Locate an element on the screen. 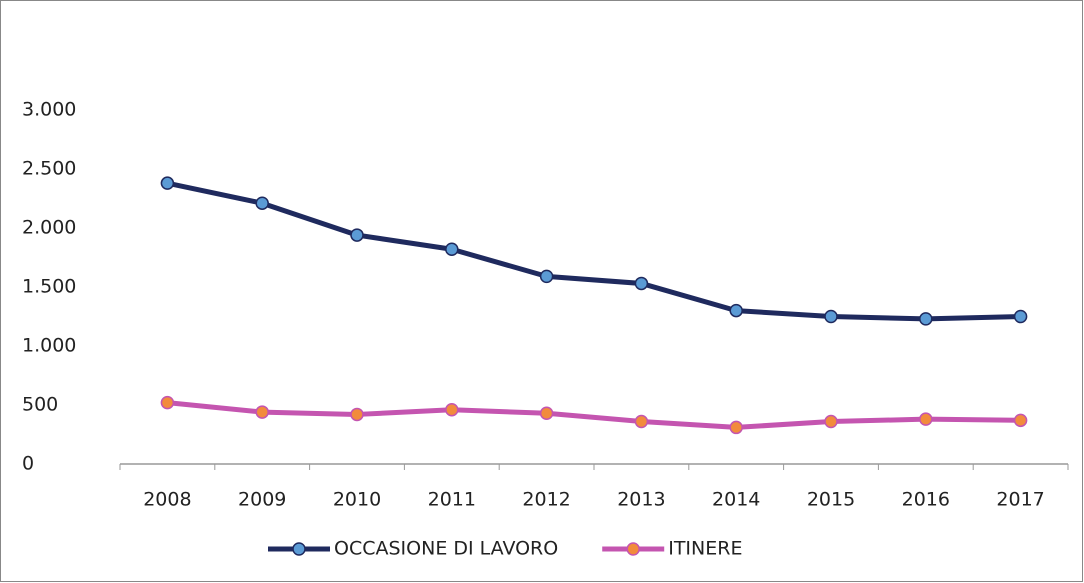 The image size is (1084, 583). y-tick-label: 0 is located at coordinates (28, 464).